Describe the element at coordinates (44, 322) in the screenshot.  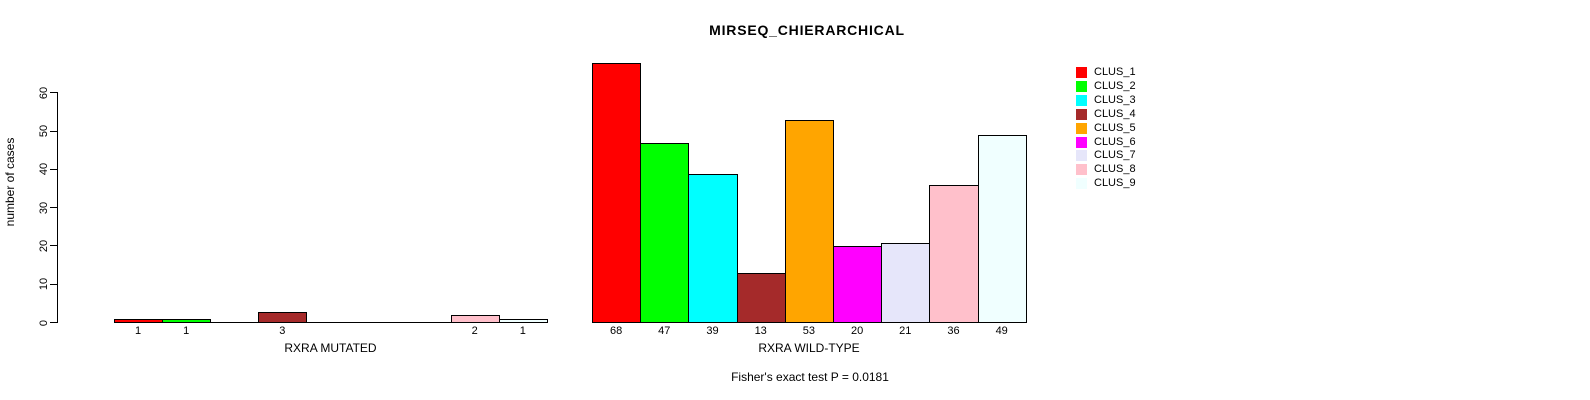
I see `y-axis-tick-label: 0` at that location.